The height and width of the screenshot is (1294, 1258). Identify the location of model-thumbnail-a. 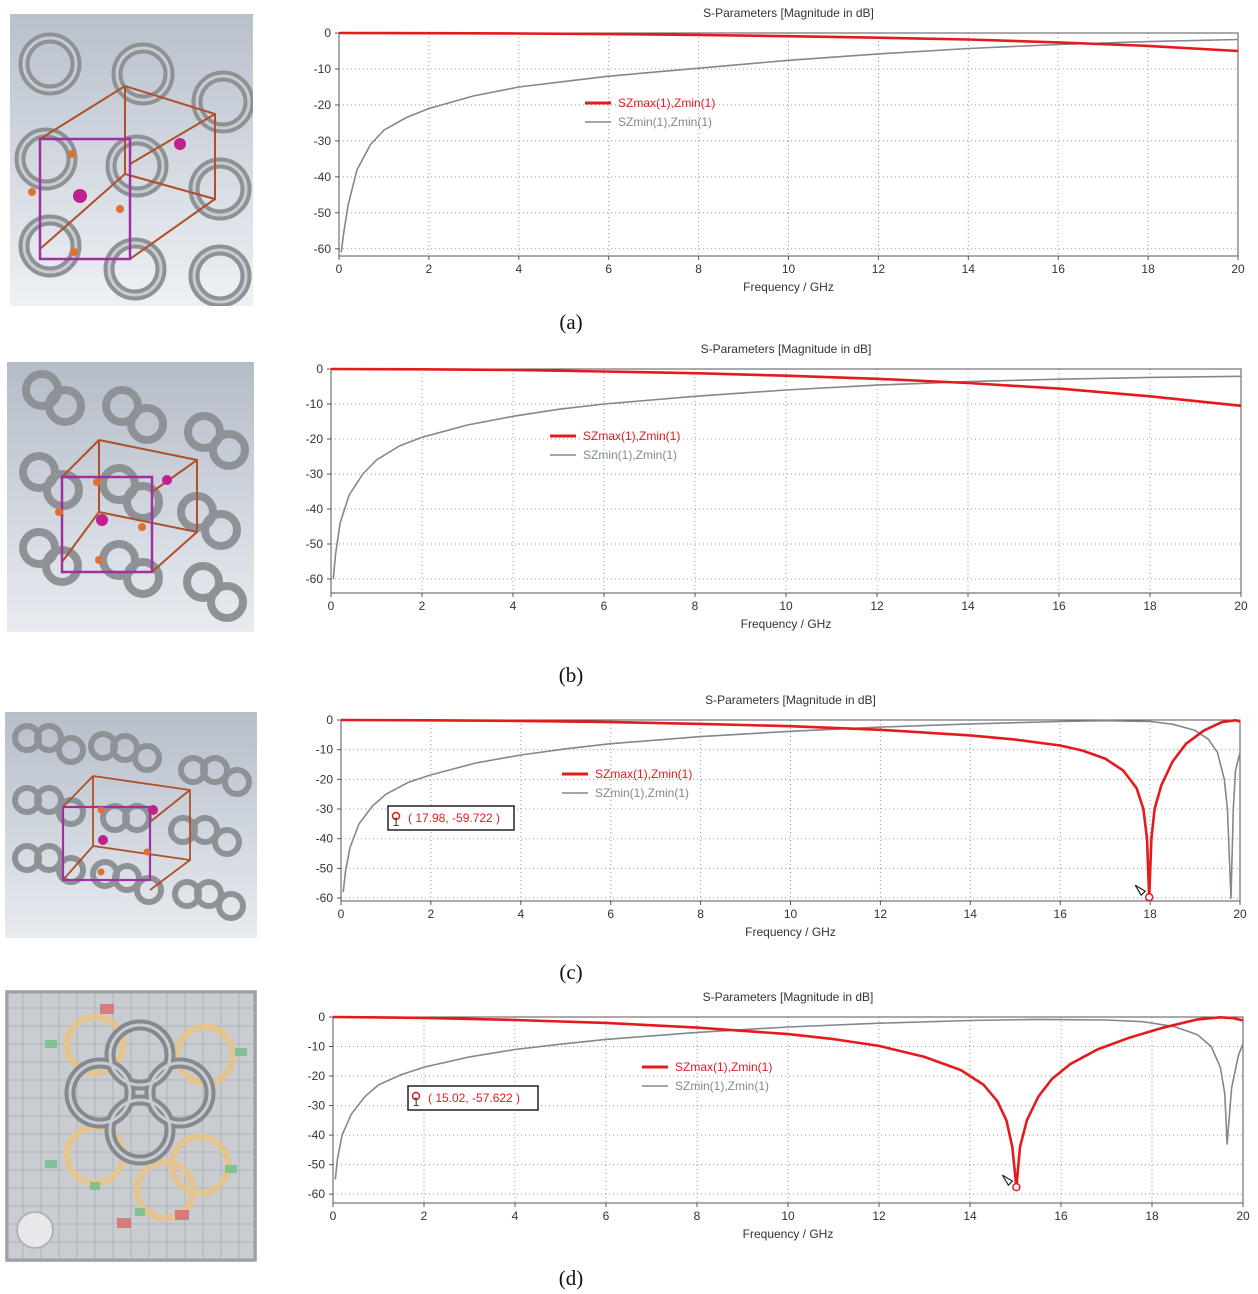
(131, 160).